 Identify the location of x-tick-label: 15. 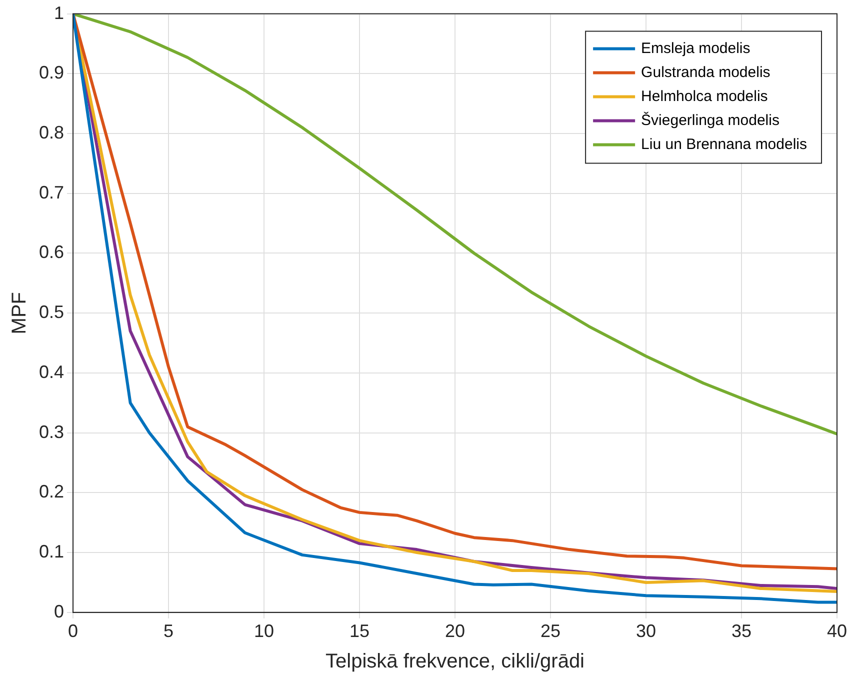
(360, 631).